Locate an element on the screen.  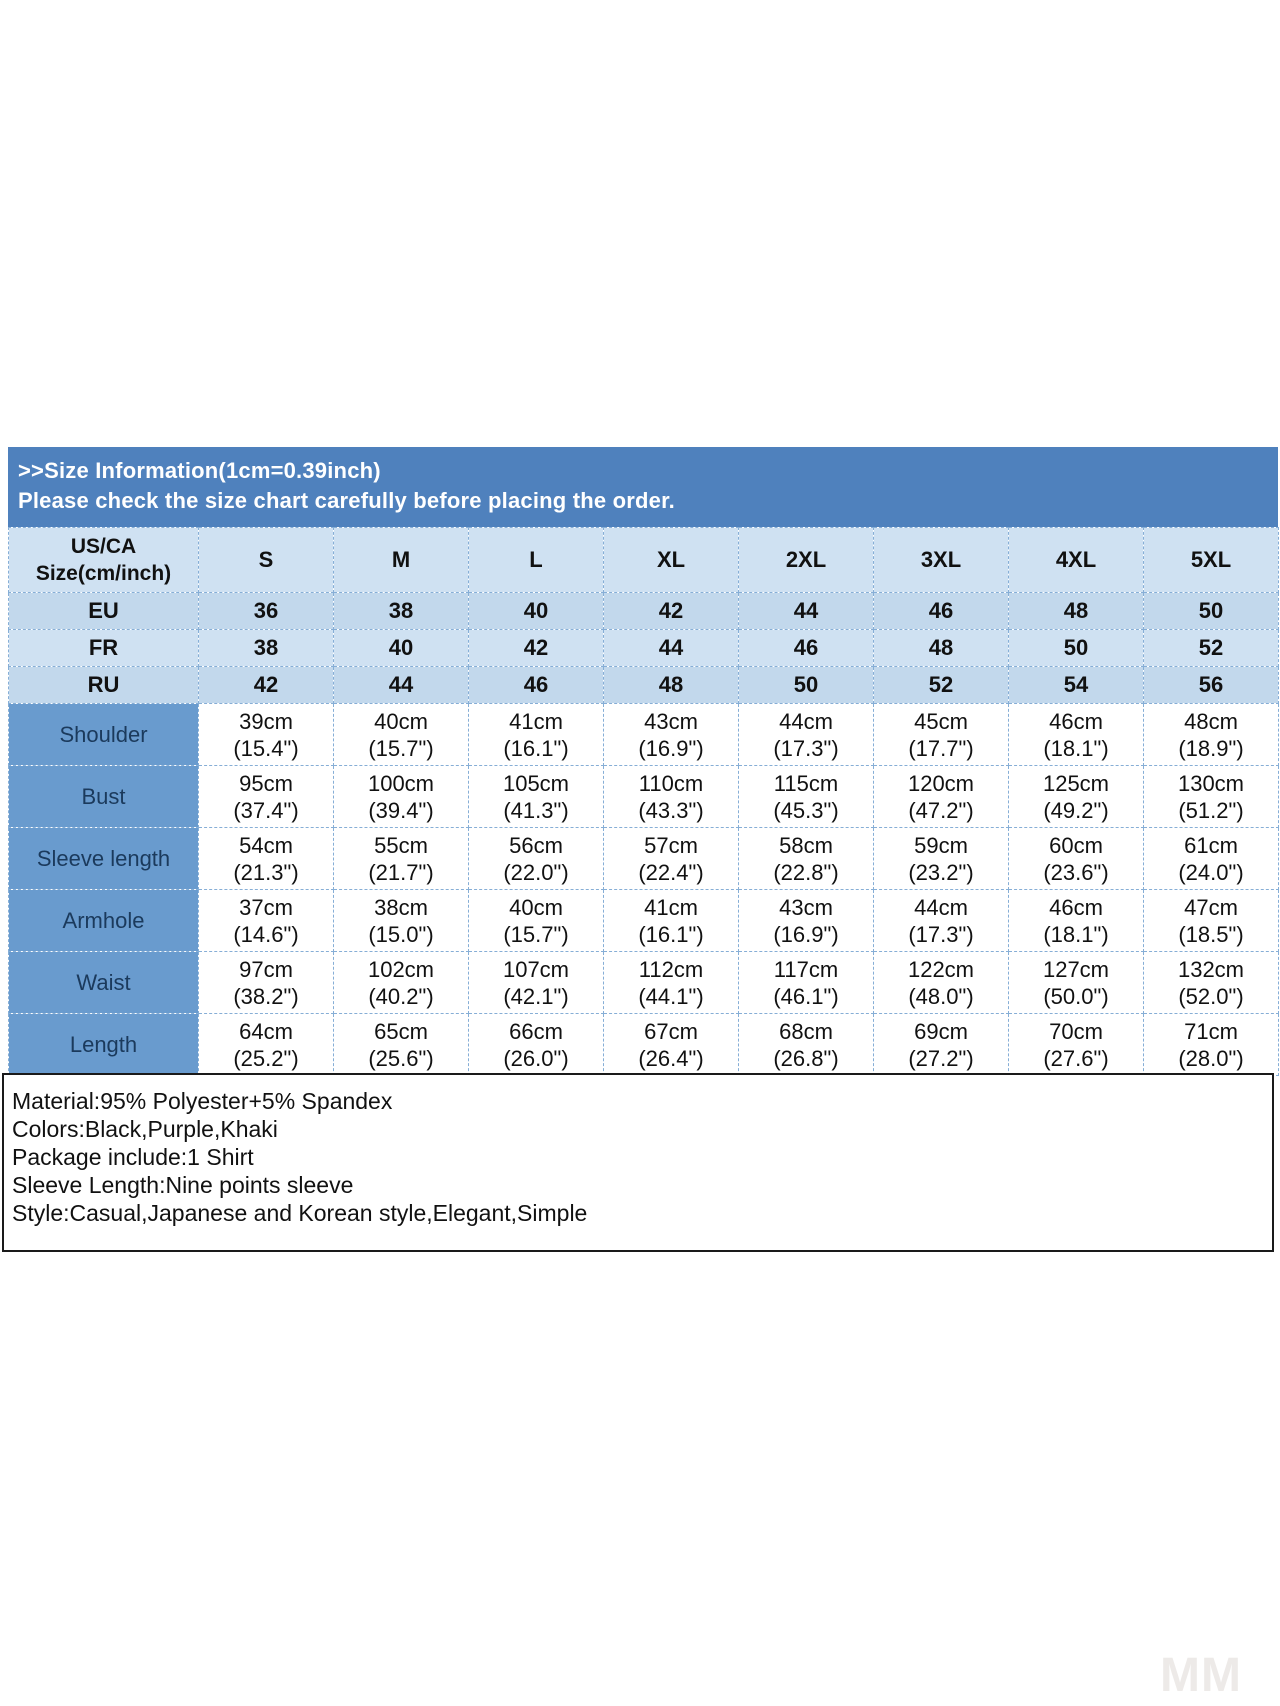
measurement-cell-line: 69cm is located at coordinates (941, 1031).